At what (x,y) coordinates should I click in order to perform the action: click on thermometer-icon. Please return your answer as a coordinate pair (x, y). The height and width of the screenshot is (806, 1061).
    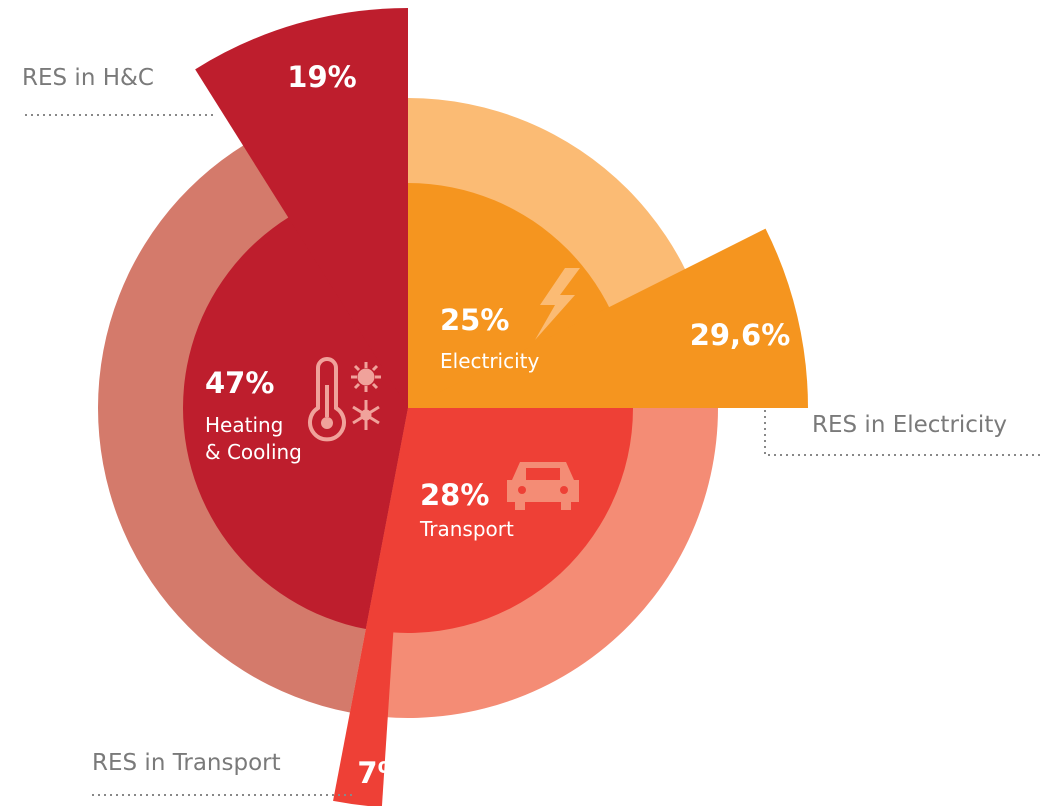
    Looking at the image, I should click on (327, 399).